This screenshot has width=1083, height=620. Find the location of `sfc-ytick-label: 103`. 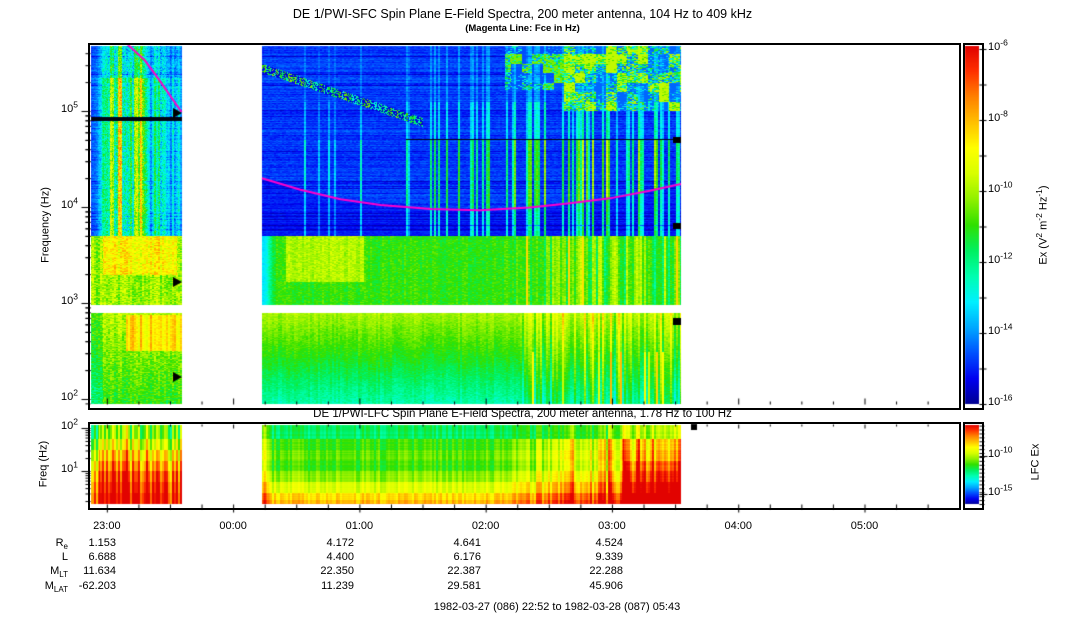

sfc-ytick-label: 103 is located at coordinates (61, 299).